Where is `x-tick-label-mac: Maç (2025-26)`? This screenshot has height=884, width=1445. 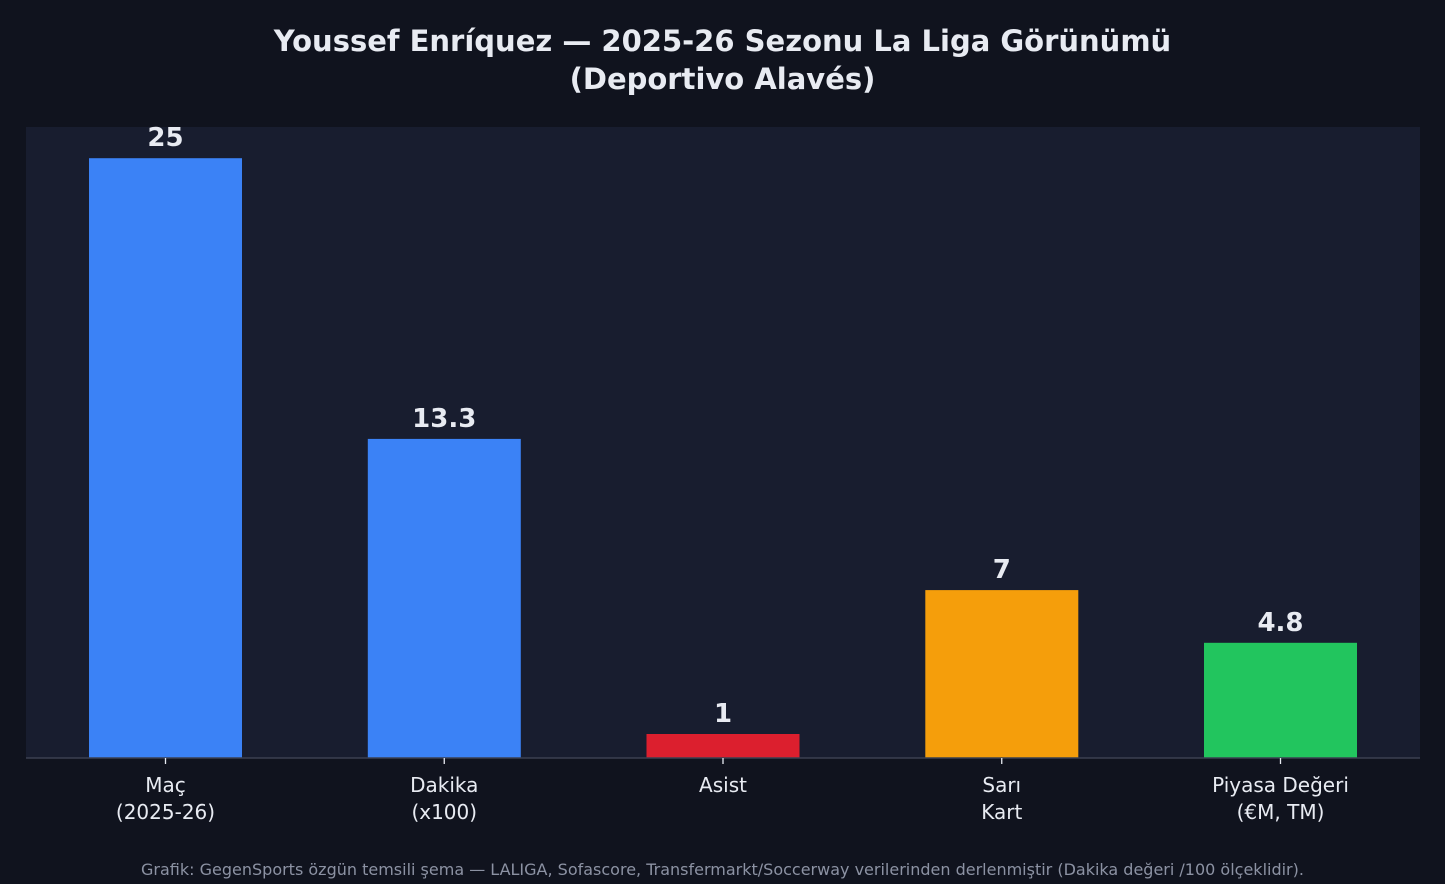
x-tick-label-mac: Maç (2025-26) is located at coordinates (165, 798).